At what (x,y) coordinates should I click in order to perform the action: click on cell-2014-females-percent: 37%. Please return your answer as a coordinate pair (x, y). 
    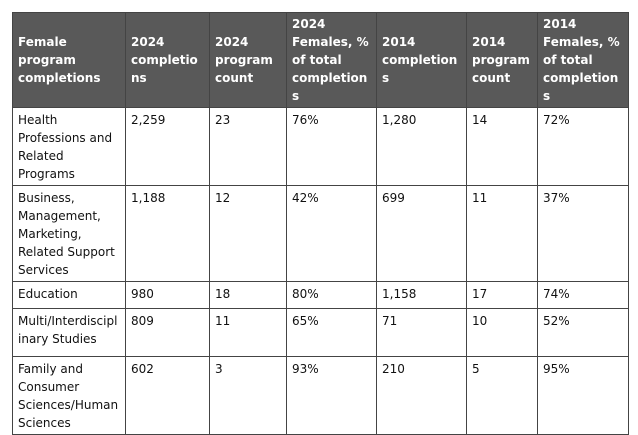
    Looking at the image, I should click on (583, 233).